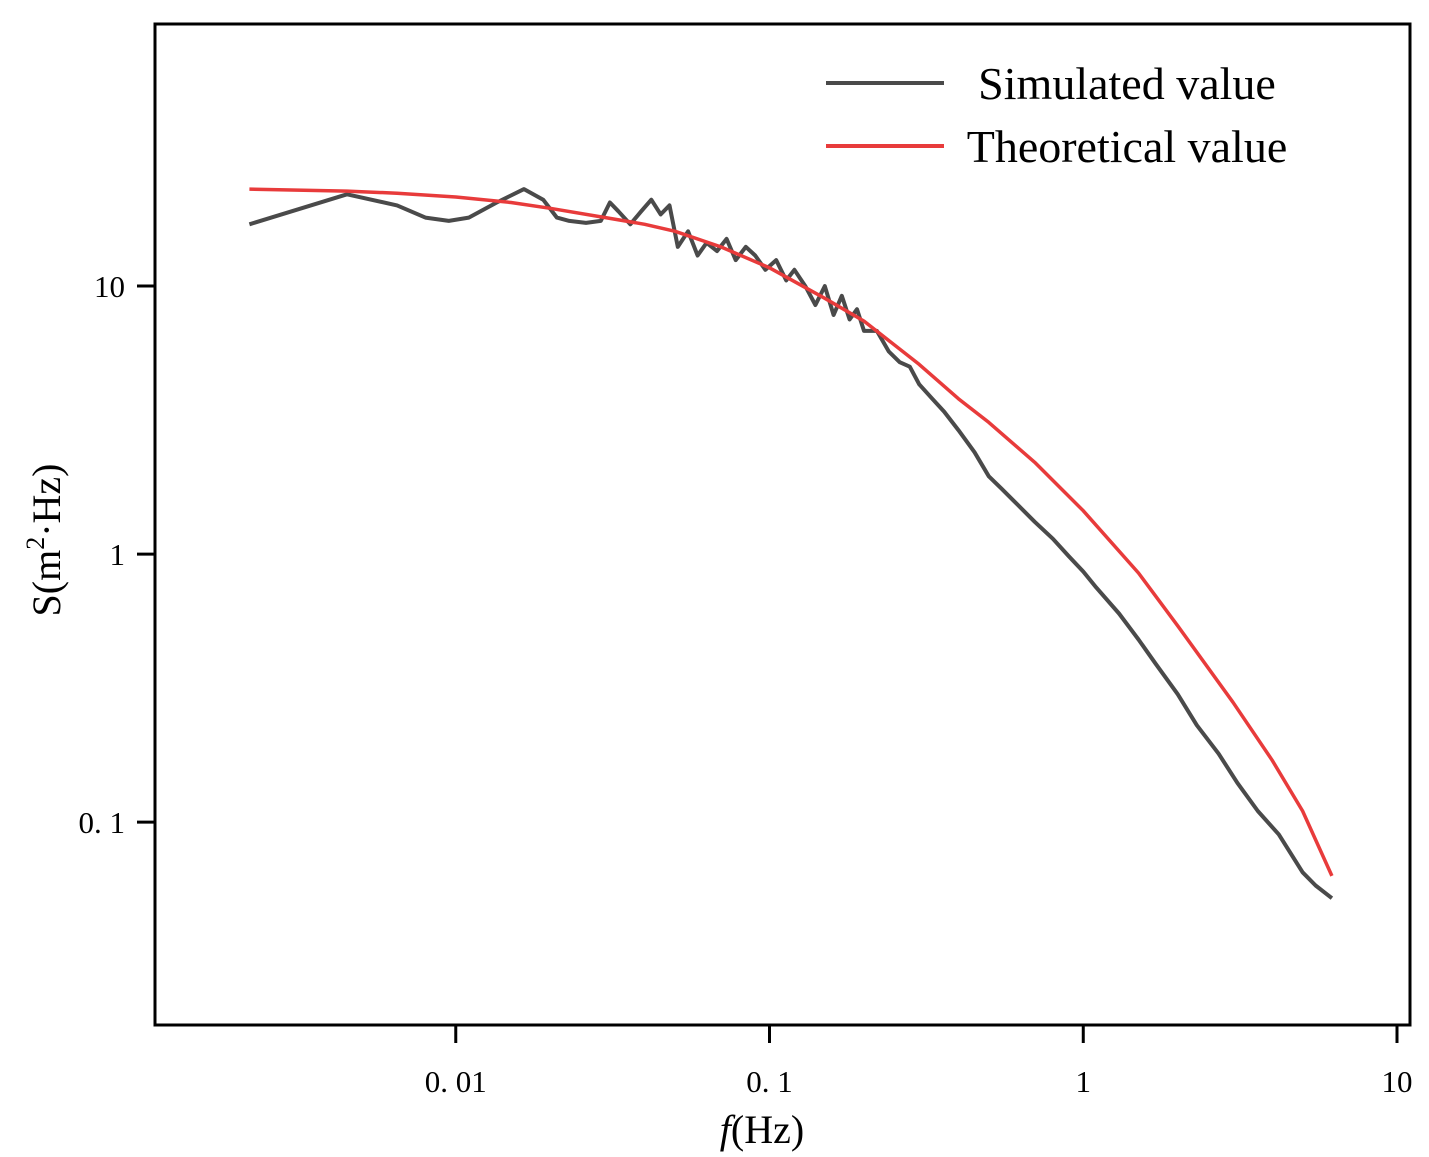  I want to click on legend-label-simulated-value: Simulated value, so click(1127, 83).